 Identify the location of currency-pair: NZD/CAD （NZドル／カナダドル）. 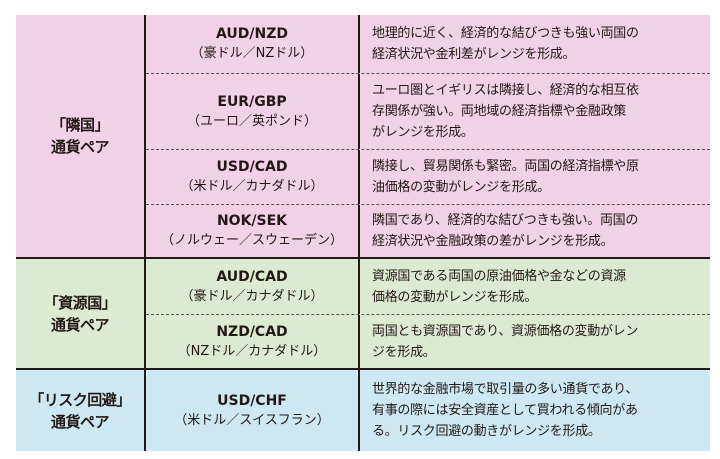
(253, 341).